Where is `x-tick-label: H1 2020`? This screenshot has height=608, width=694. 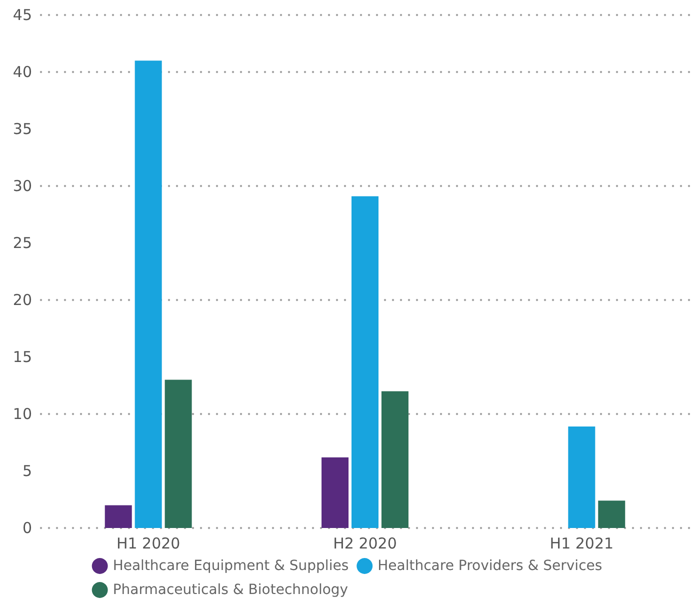 x-tick-label: H1 2020 is located at coordinates (148, 543).